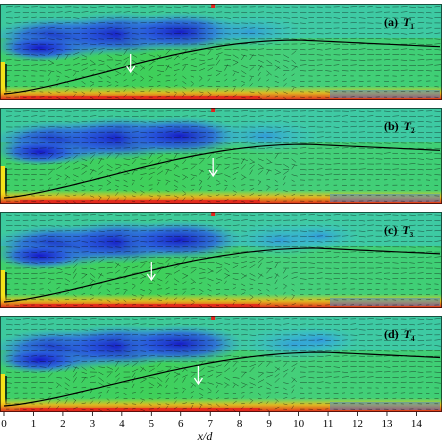 The image size is (442, 442). What do you see at coordinates (412, 235) in the screenshot?
I see `panel-subscript: 3` at bounding box center [412, 235].